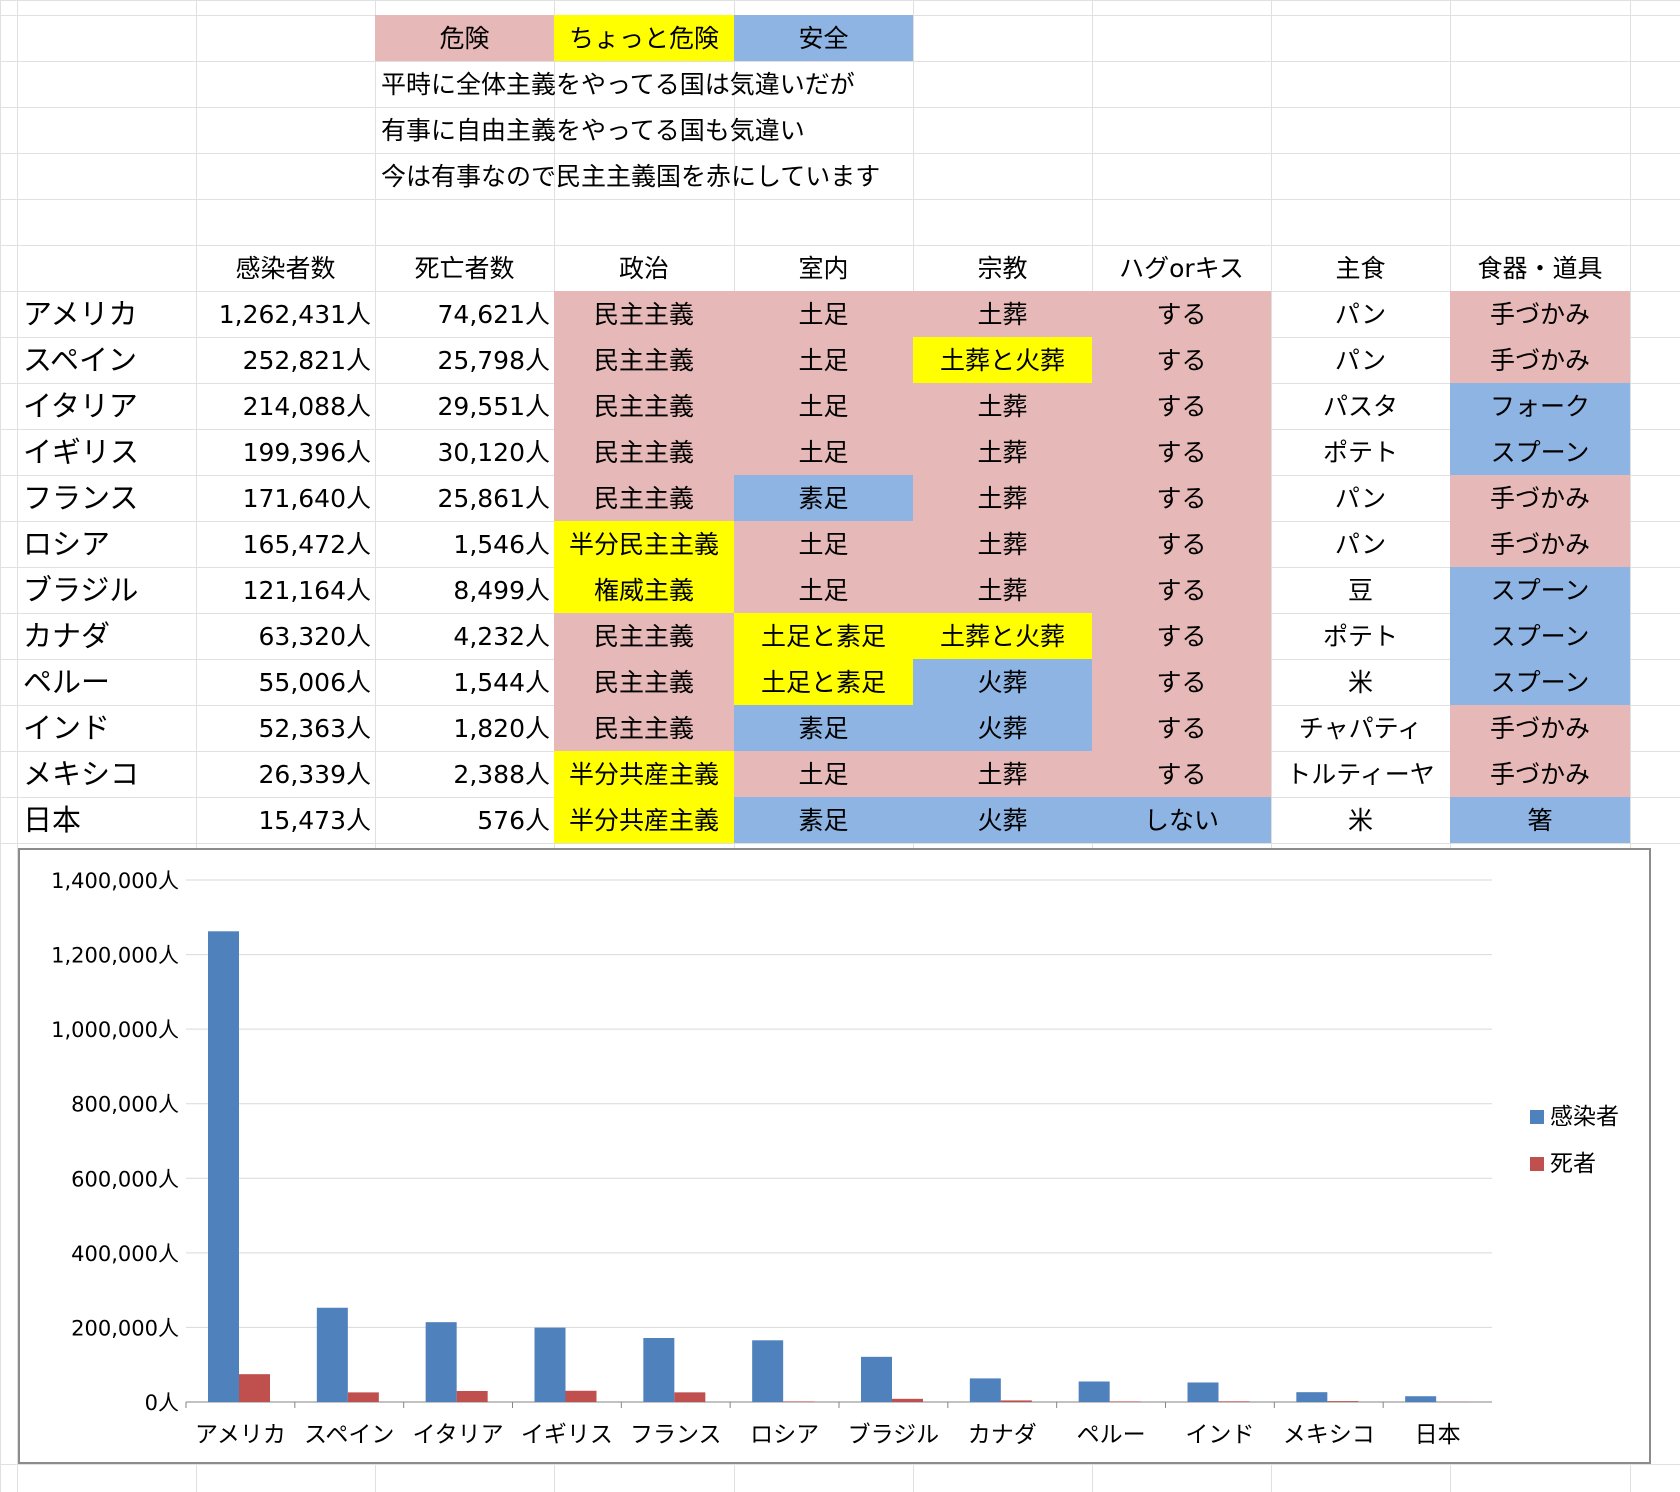 Image resolution: width=1680 pixels, height=1492 pixels. I want to click on attribute-politics: 権威主義, so click(644, 590).